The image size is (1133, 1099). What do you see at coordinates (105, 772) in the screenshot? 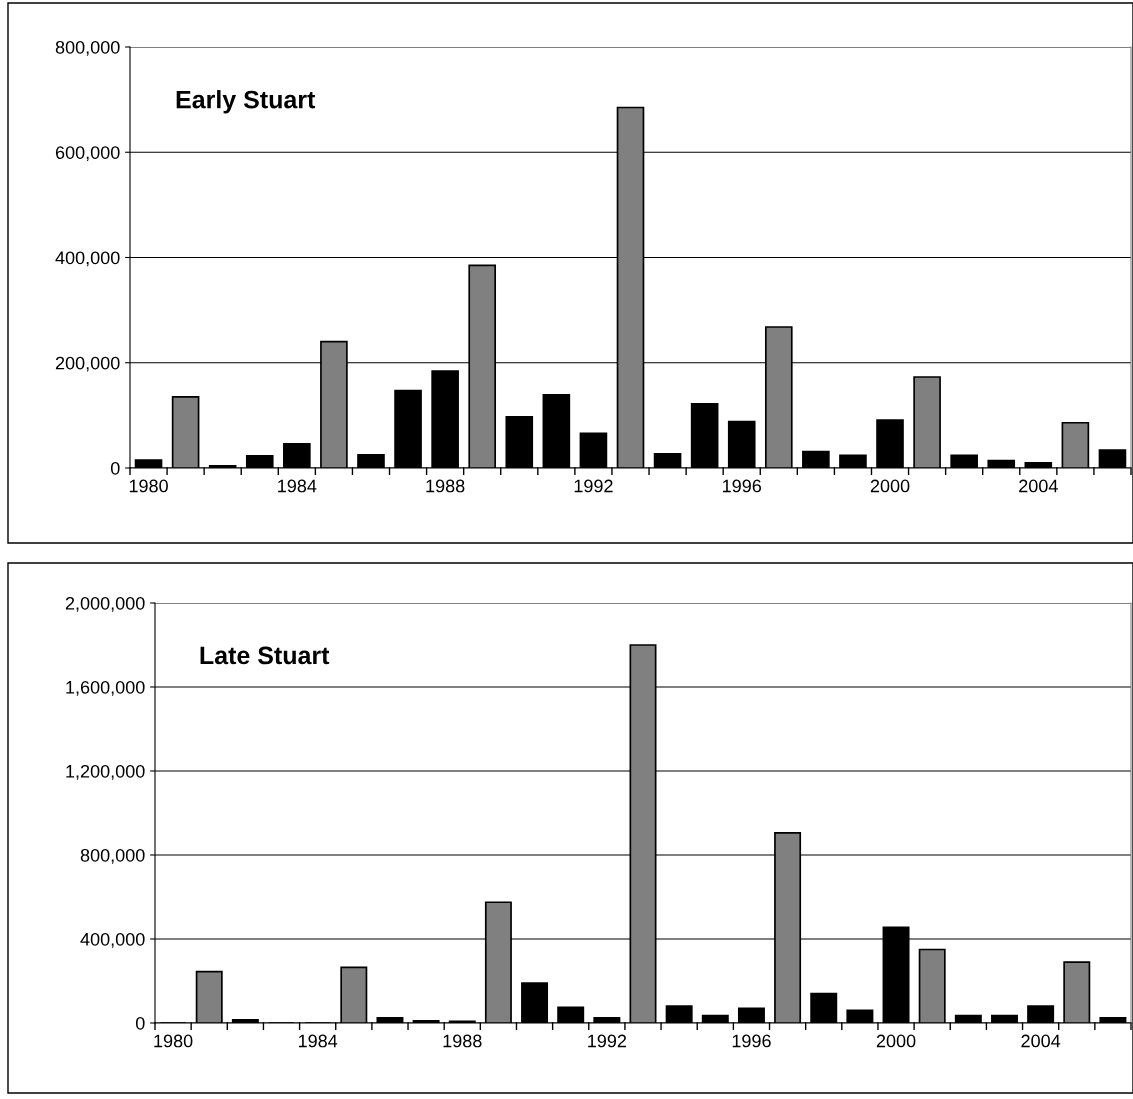
I see `y-tick-label: 1,200,000` at bounding box center [105, 772].